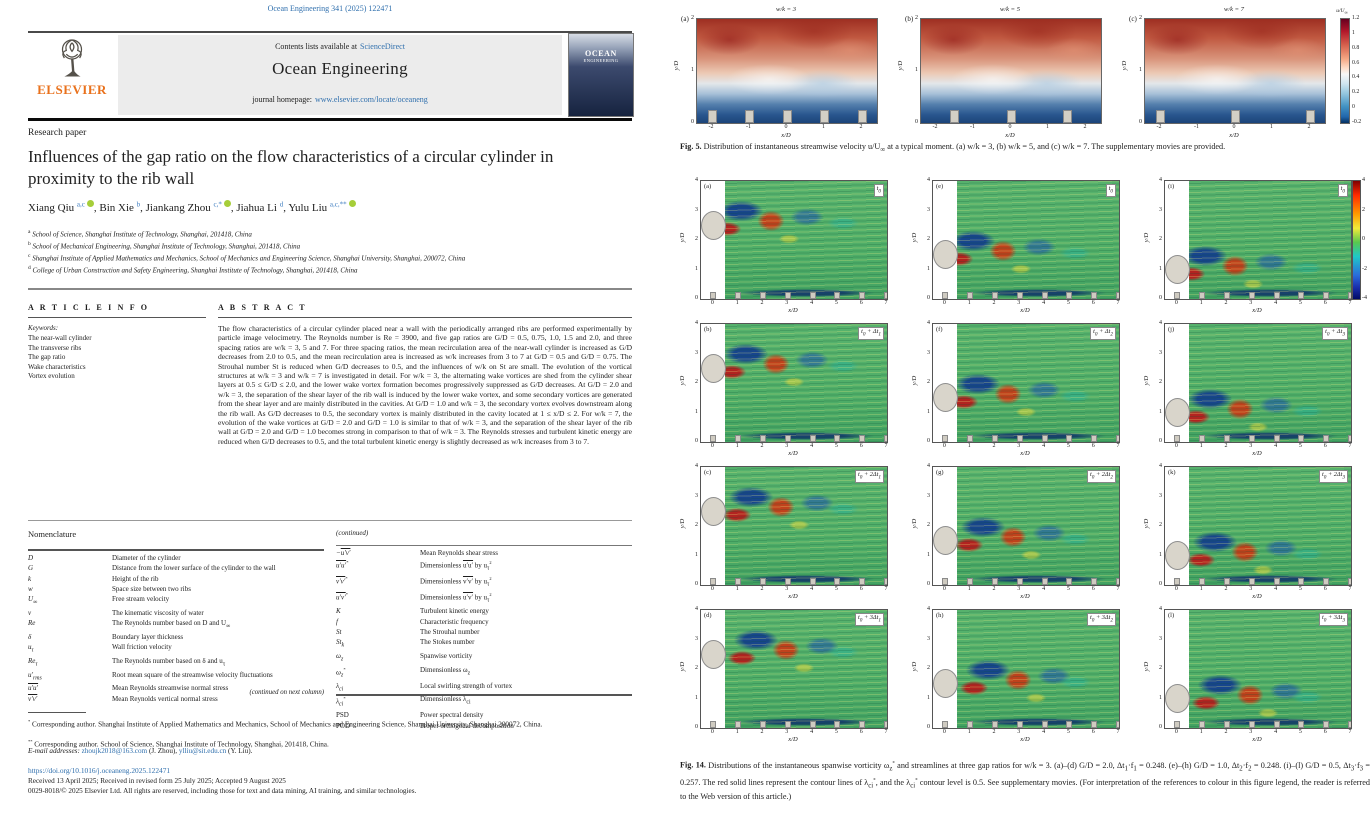 This screenshot has height=819, width=1370. I want to click on fig14-colorbar-tick: 4, so click(1363, 180).